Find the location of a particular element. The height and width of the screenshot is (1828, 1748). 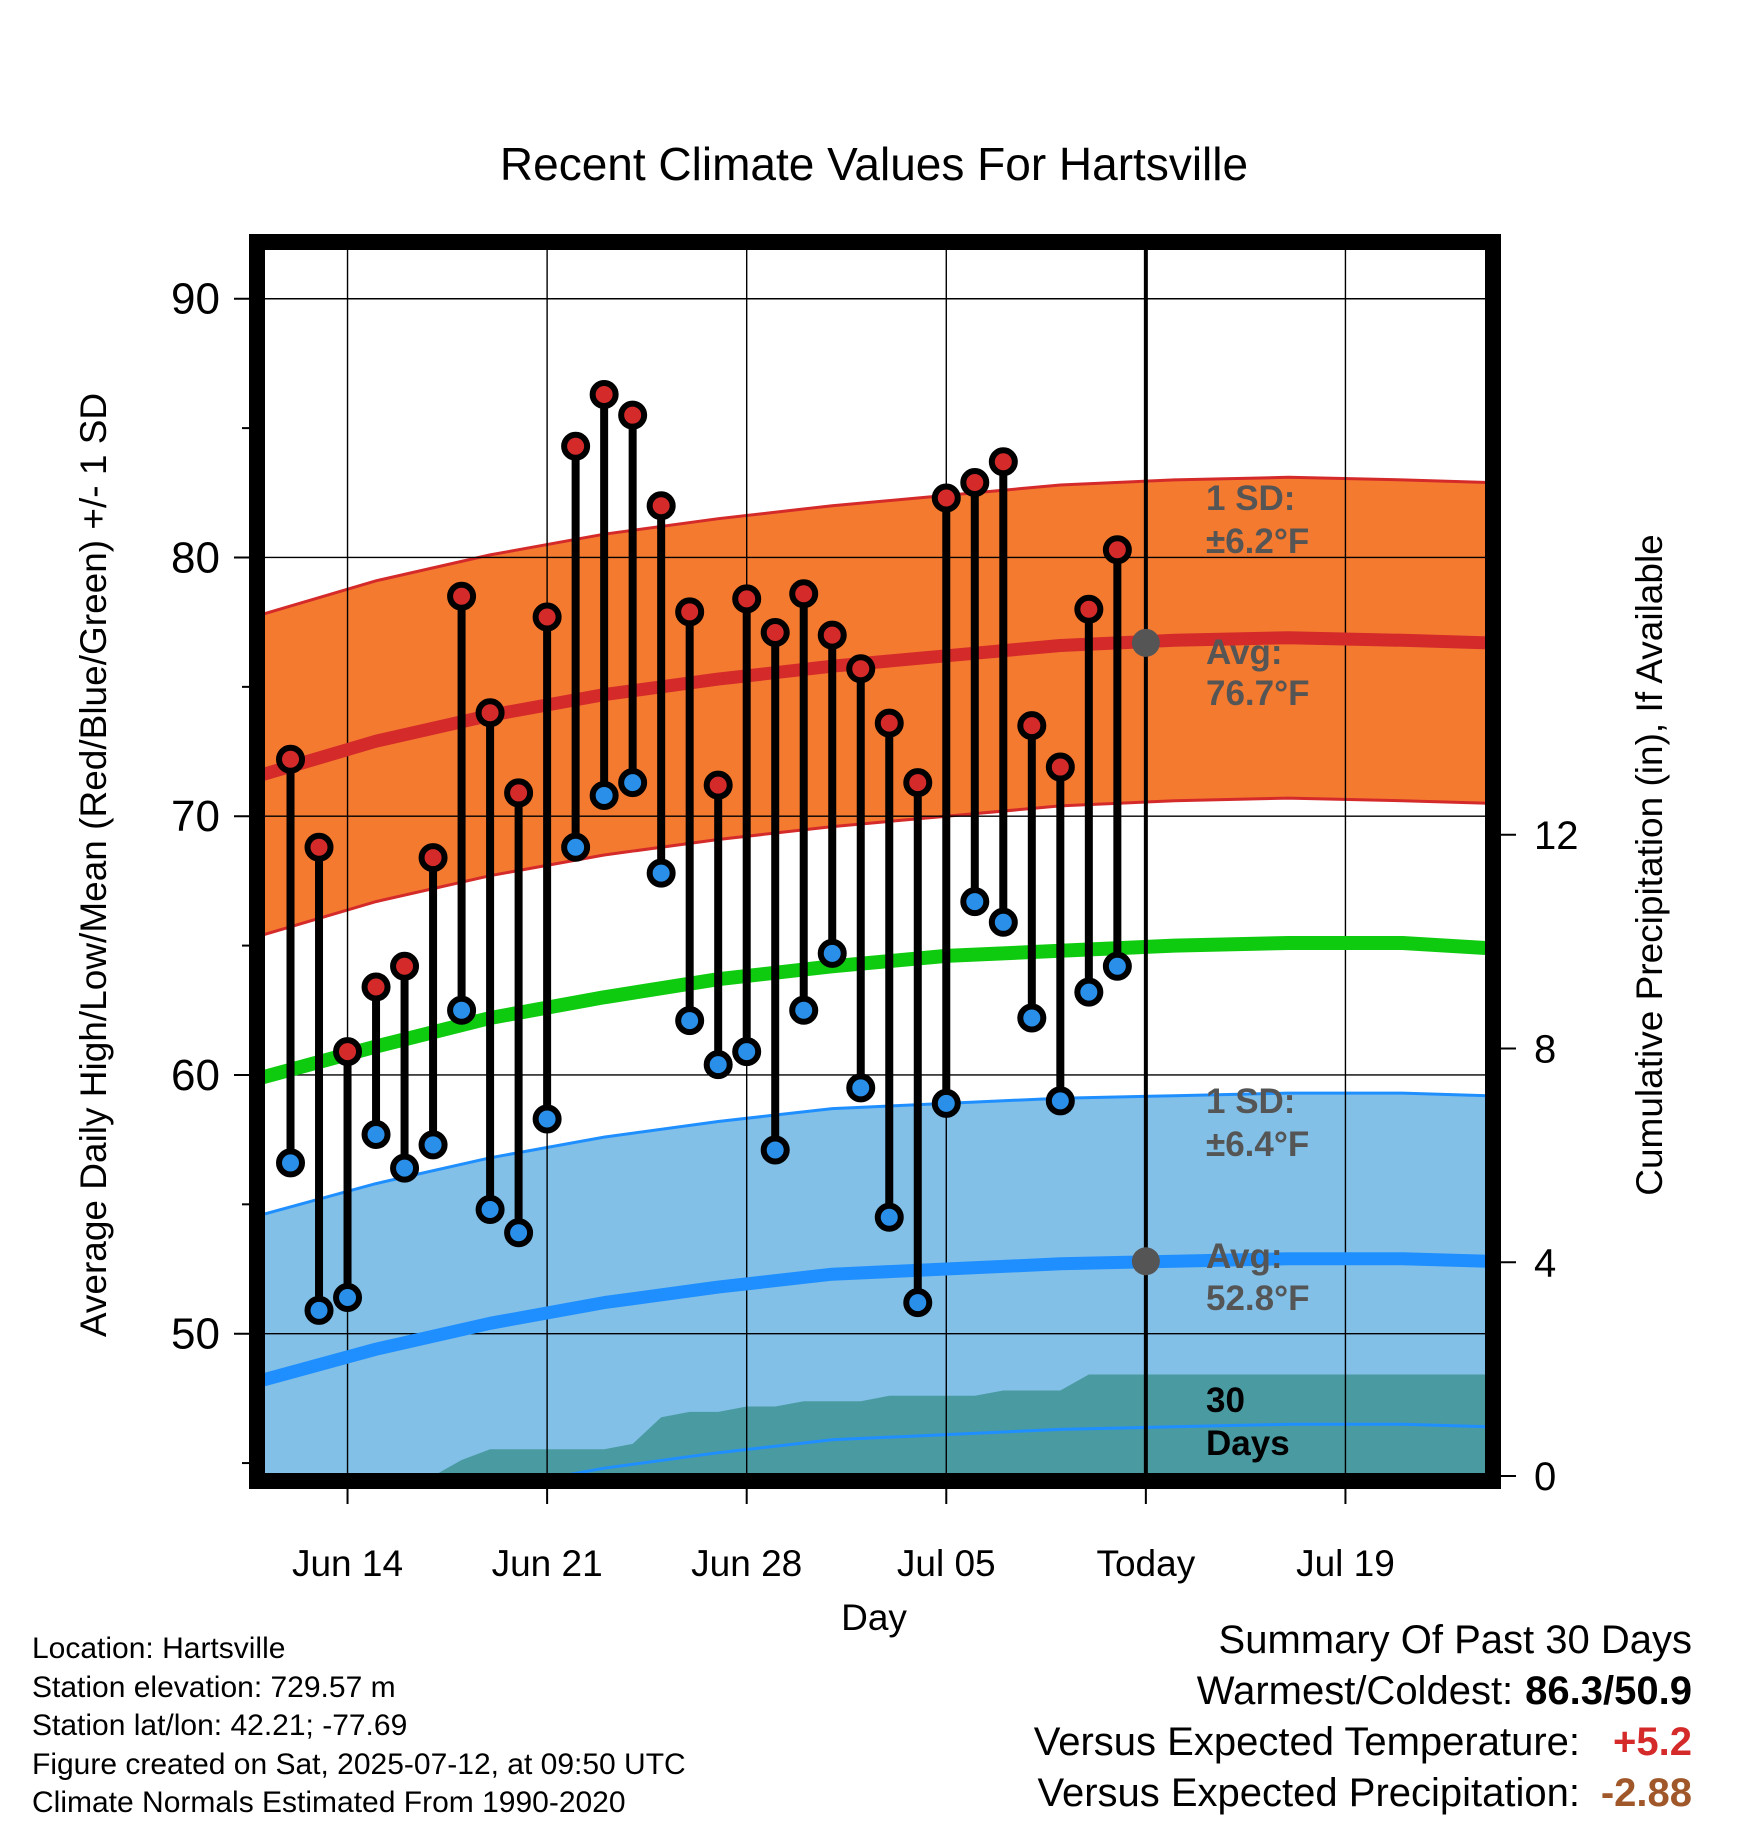

y-tick-label: 60 is located at coordinates (195, 1075).